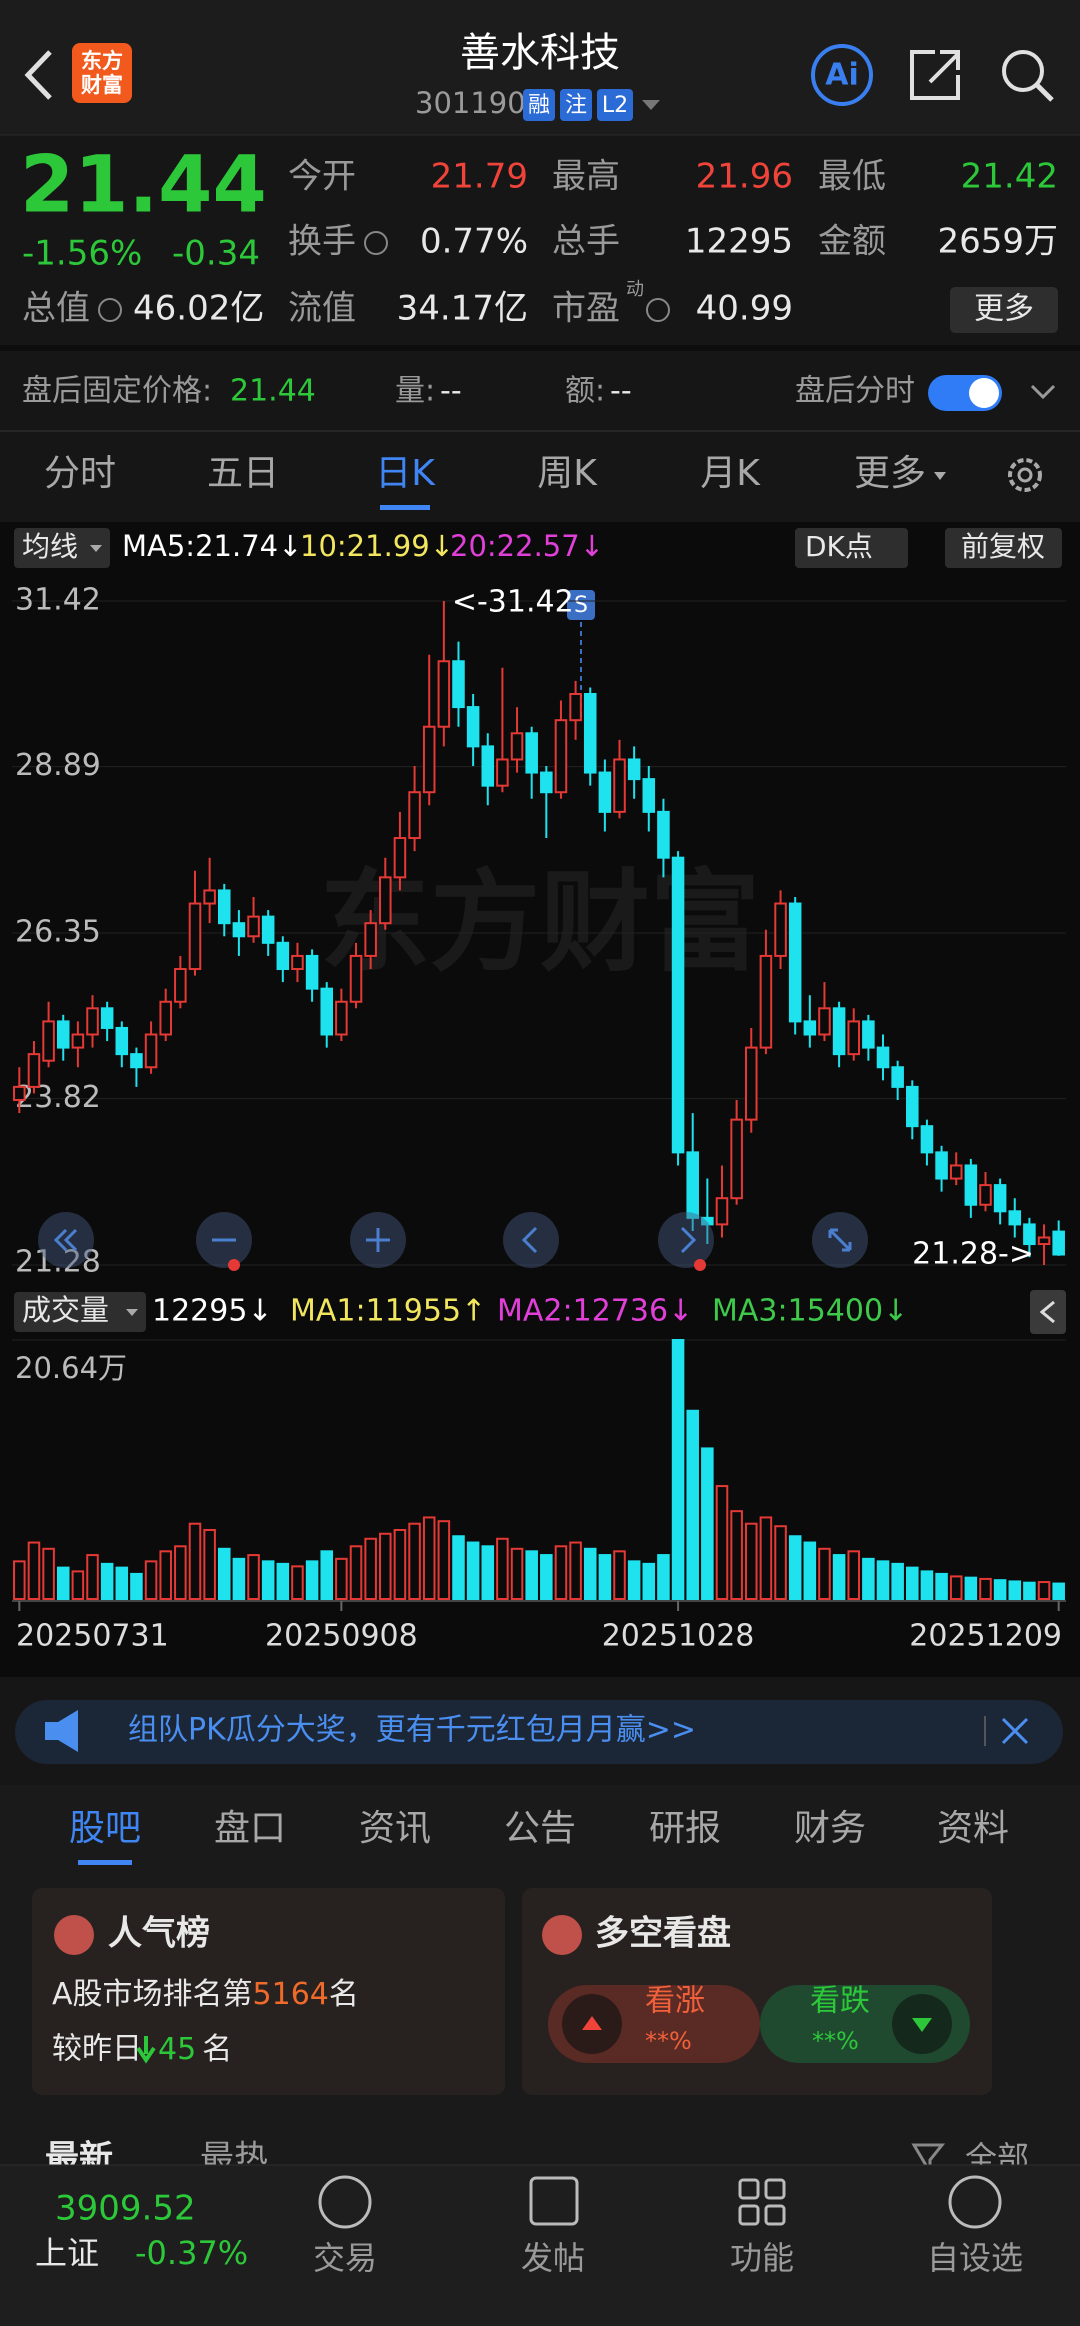 The width and height of the screenshot is (1080, 2326). What do you see at coordinates (470, 103) in the screenshot?
I see `stock-code: 301190` at bounding box center [470, 103].